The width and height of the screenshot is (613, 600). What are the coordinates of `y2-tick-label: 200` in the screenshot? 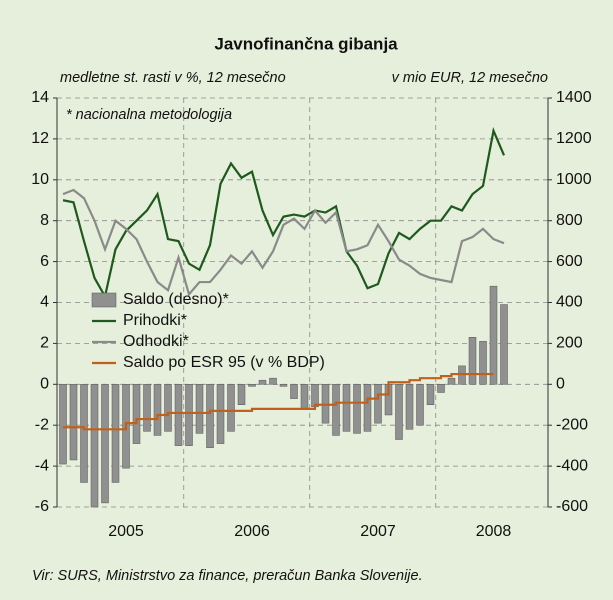 It's located at (569, 343).